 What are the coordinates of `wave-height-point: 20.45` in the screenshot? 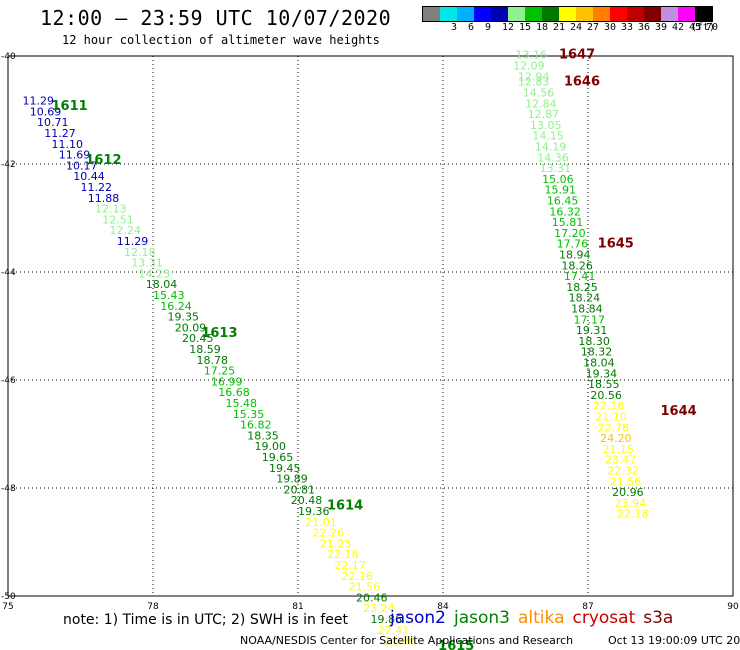 It's located at (198, 338).